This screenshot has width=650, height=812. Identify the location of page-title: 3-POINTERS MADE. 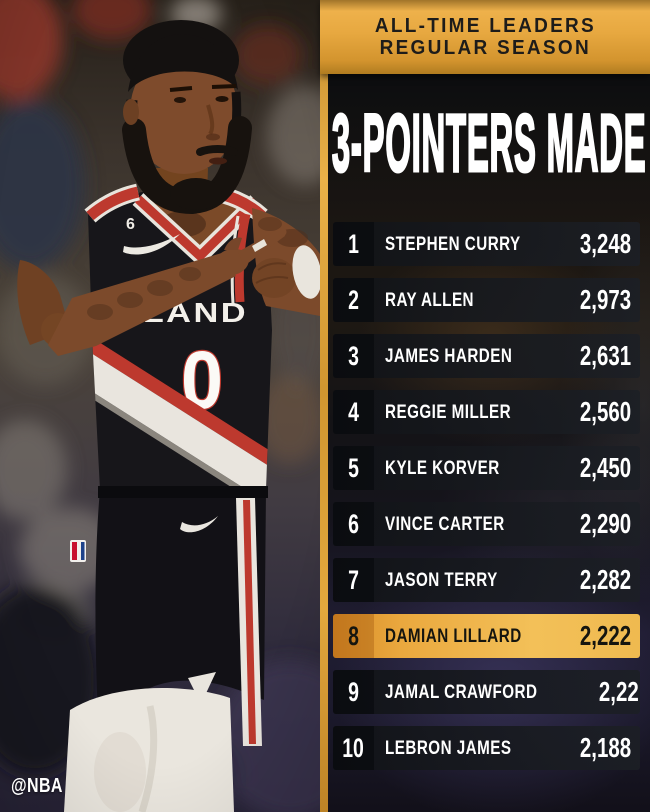
(489, 143).